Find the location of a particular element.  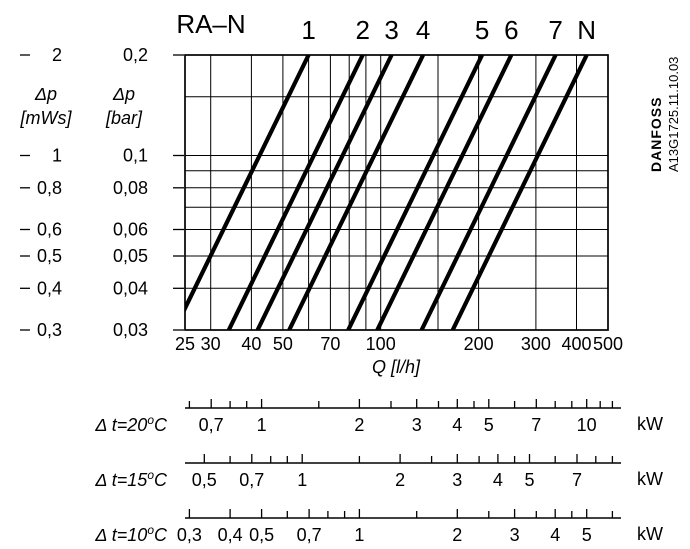

mws-value-1: 1 is located at coordinates (57, 156).